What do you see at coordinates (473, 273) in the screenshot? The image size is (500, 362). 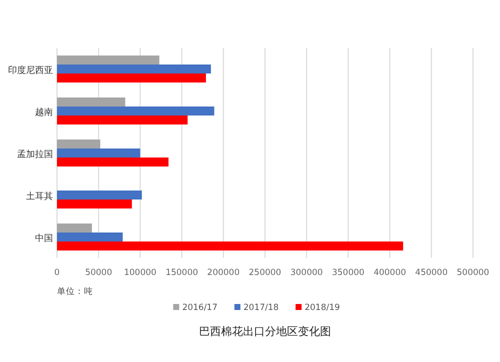 I see `x-tick-label: 500000` at bounding box center [473, 273].